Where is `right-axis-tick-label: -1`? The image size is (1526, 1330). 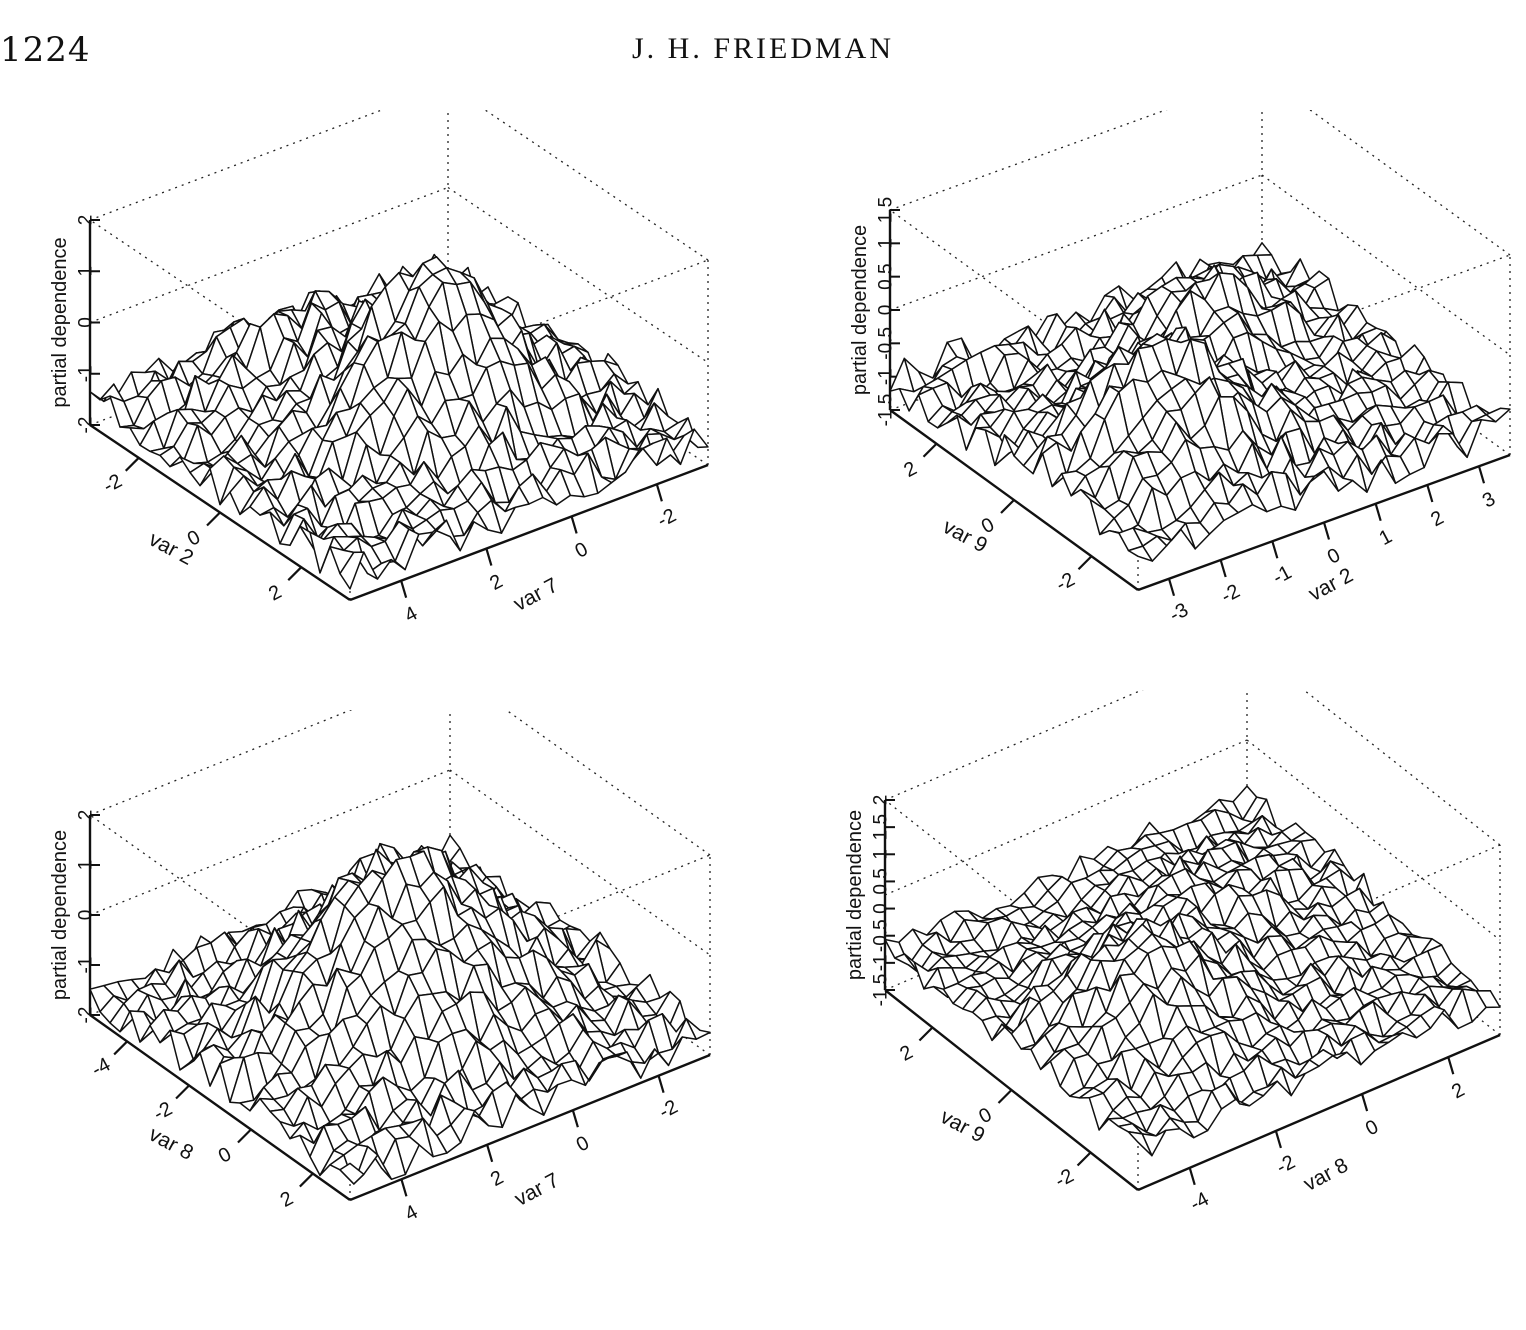 right-axis-tick-label: -1 is located at coordinates (1282, 575).